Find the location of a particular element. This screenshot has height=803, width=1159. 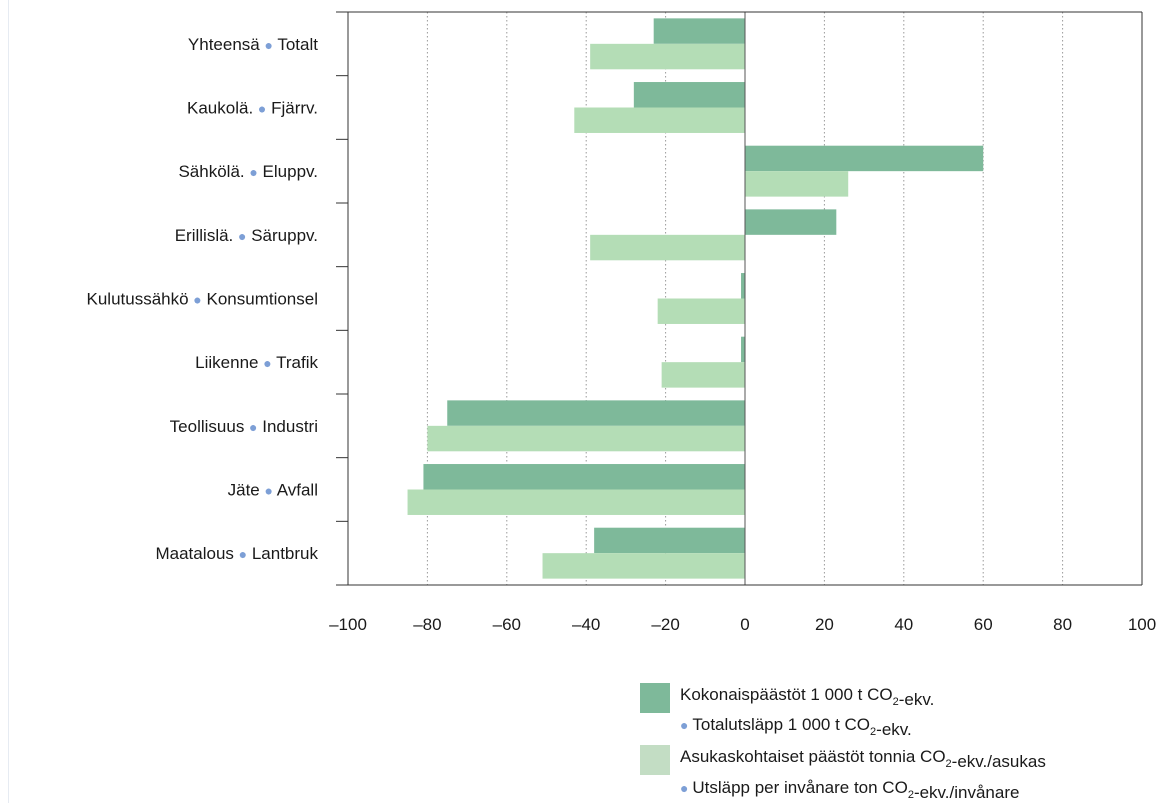

x-tick-labels: –100 –80 –60 –40 –20 0 20 40 60 80 100 is located at coordinates (742, 624).